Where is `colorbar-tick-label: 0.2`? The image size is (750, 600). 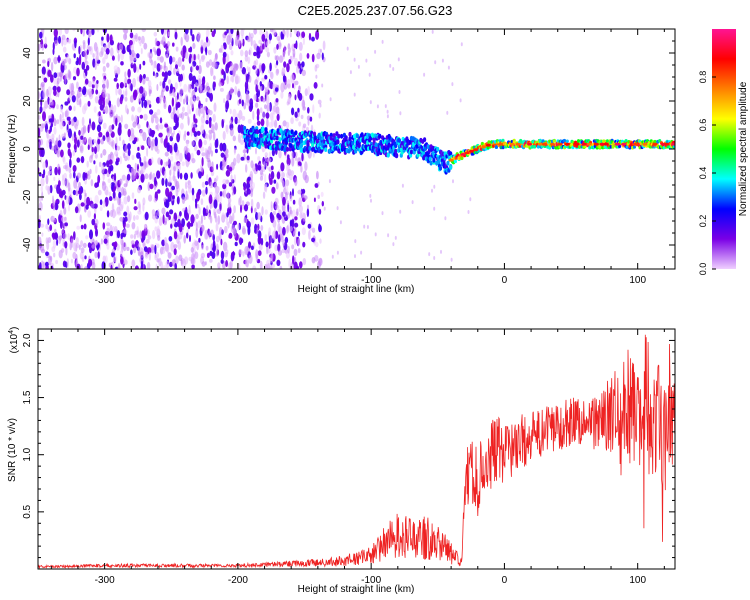 colorbar-tick-label: 0.2 is located at coordinates (703, 221).